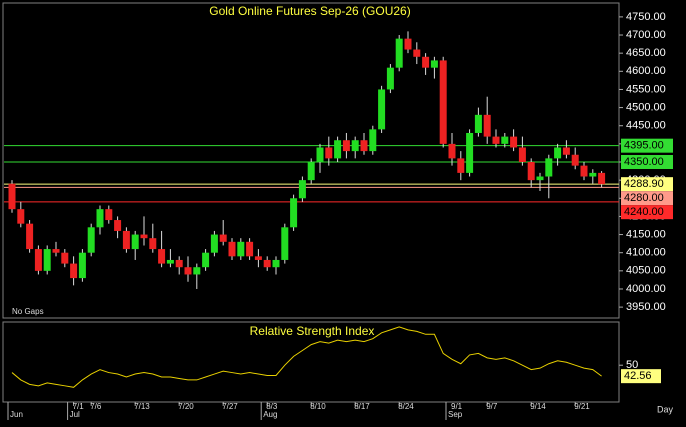 The image size is (686, 427). Describe the element at coordinates (646, 307) in the screenshot. I see `y-tick-label: 3950.00` at that location.